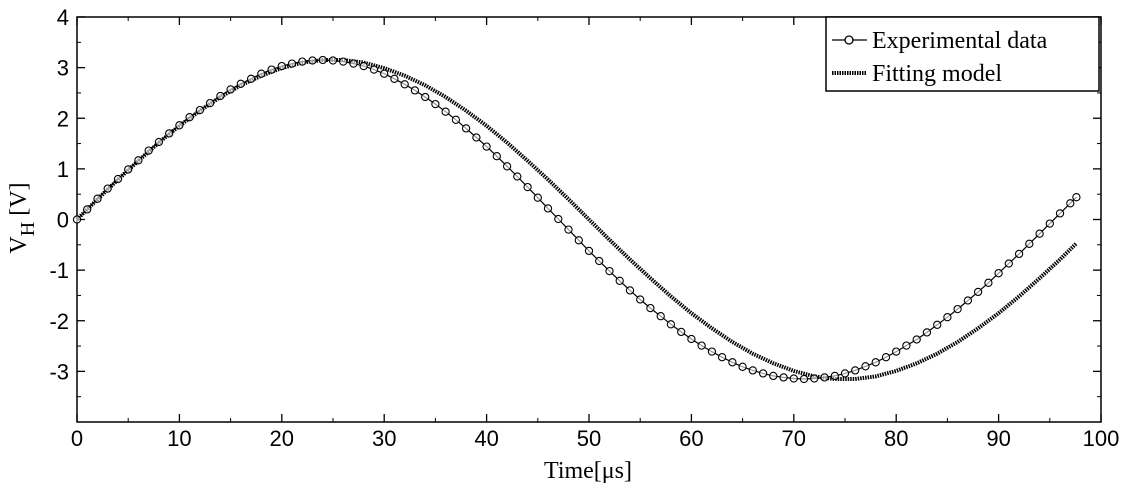 The height and width of the screenshot is (489, 1128). What do you see at coordinates (896, 438) in the screenshot?
I see `x-tick-label: 80` at bounding box center [896, 438].